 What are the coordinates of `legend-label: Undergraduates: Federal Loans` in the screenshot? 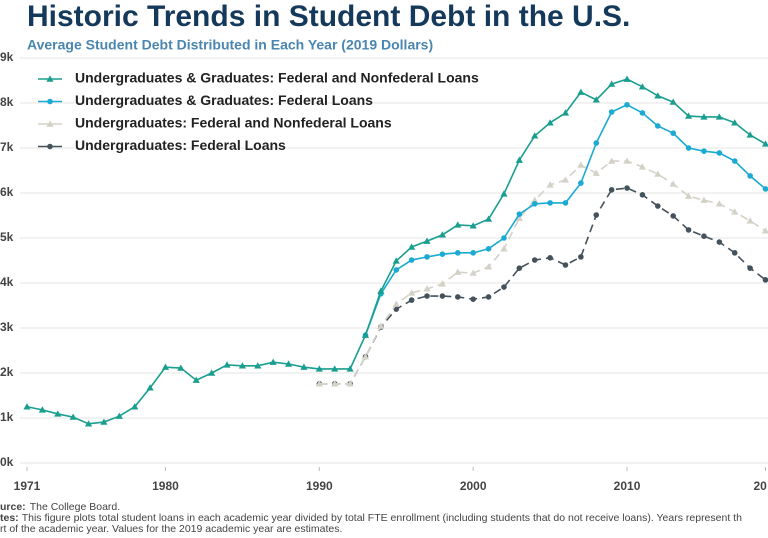 It's located at (180, 145).